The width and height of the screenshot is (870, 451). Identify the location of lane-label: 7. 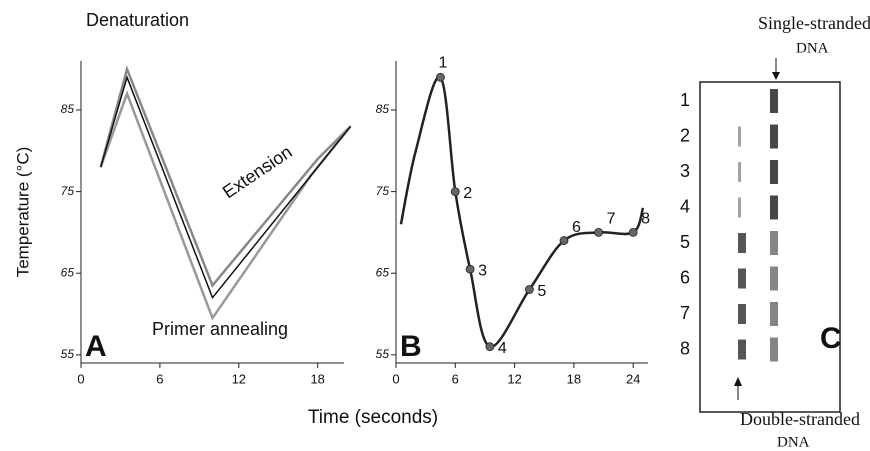
(685, 313).